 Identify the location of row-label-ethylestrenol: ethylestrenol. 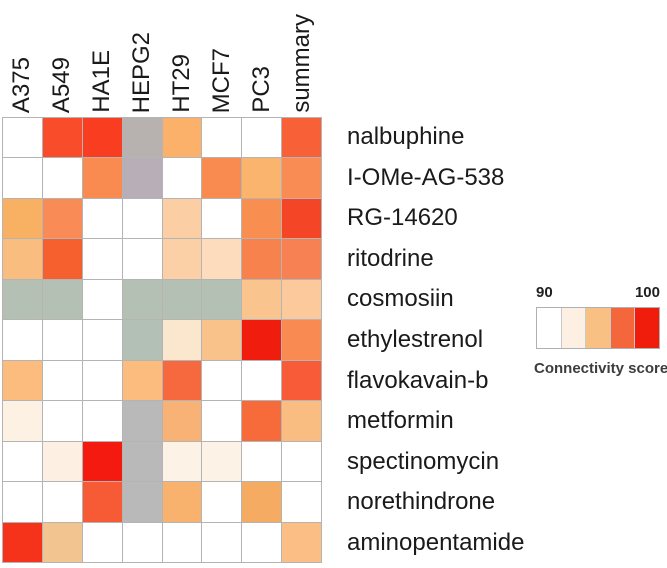
(415, 339).